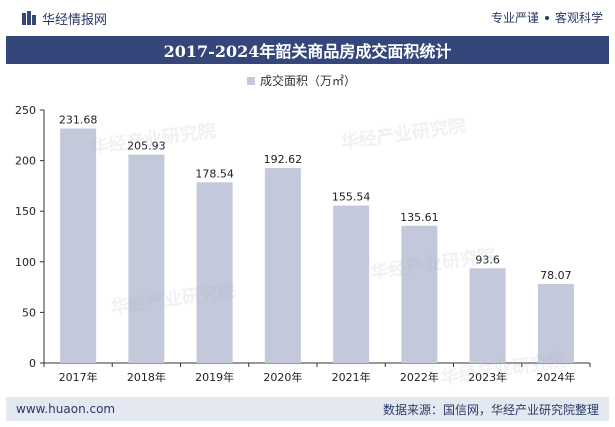 Image resolution: width=615 pixels, height=427 pixels. Describe the element at coordinates (555, 377) in the screenshot. I see `x-tick-label: 2024年` at that location.